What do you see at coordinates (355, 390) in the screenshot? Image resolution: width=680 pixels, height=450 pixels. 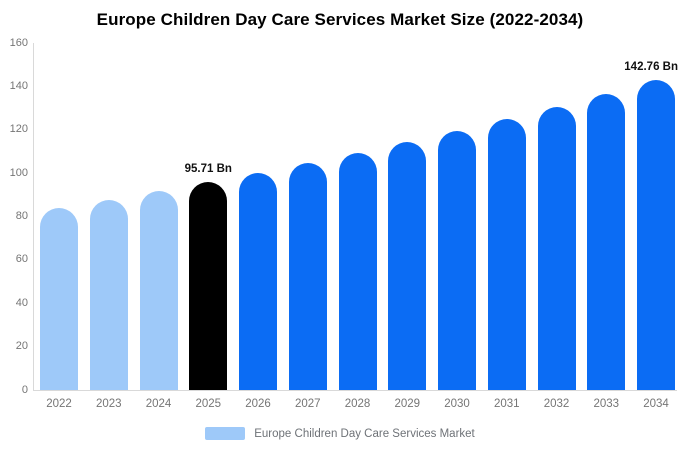 I see `x-axis-line` at bounding box center [355, 390].